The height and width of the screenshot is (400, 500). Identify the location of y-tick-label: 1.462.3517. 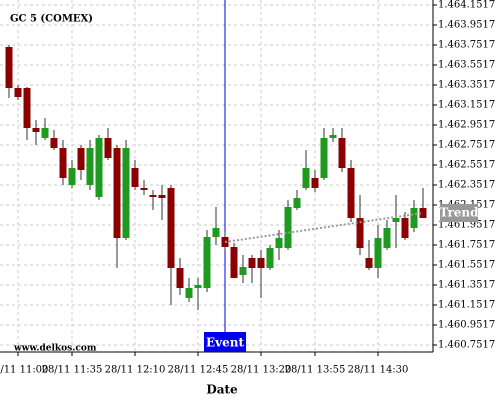
(466, 185).